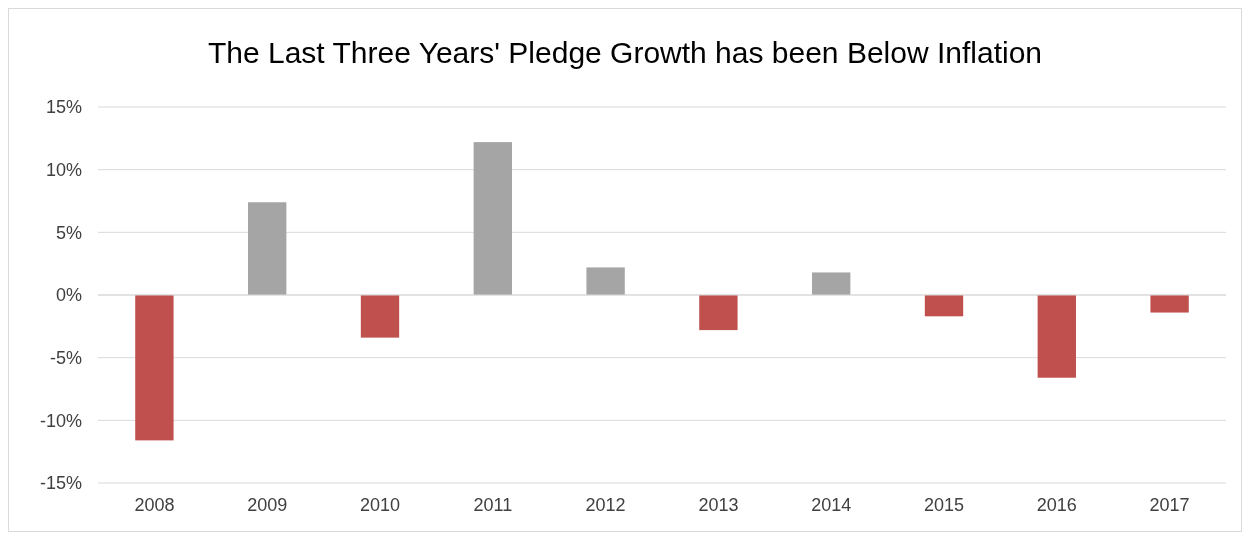 This screenshot has width=1250, height=540. Describe the element at coordinates (831, 505) in the screenshot. I see `x-tick-label: 2014` at that location.